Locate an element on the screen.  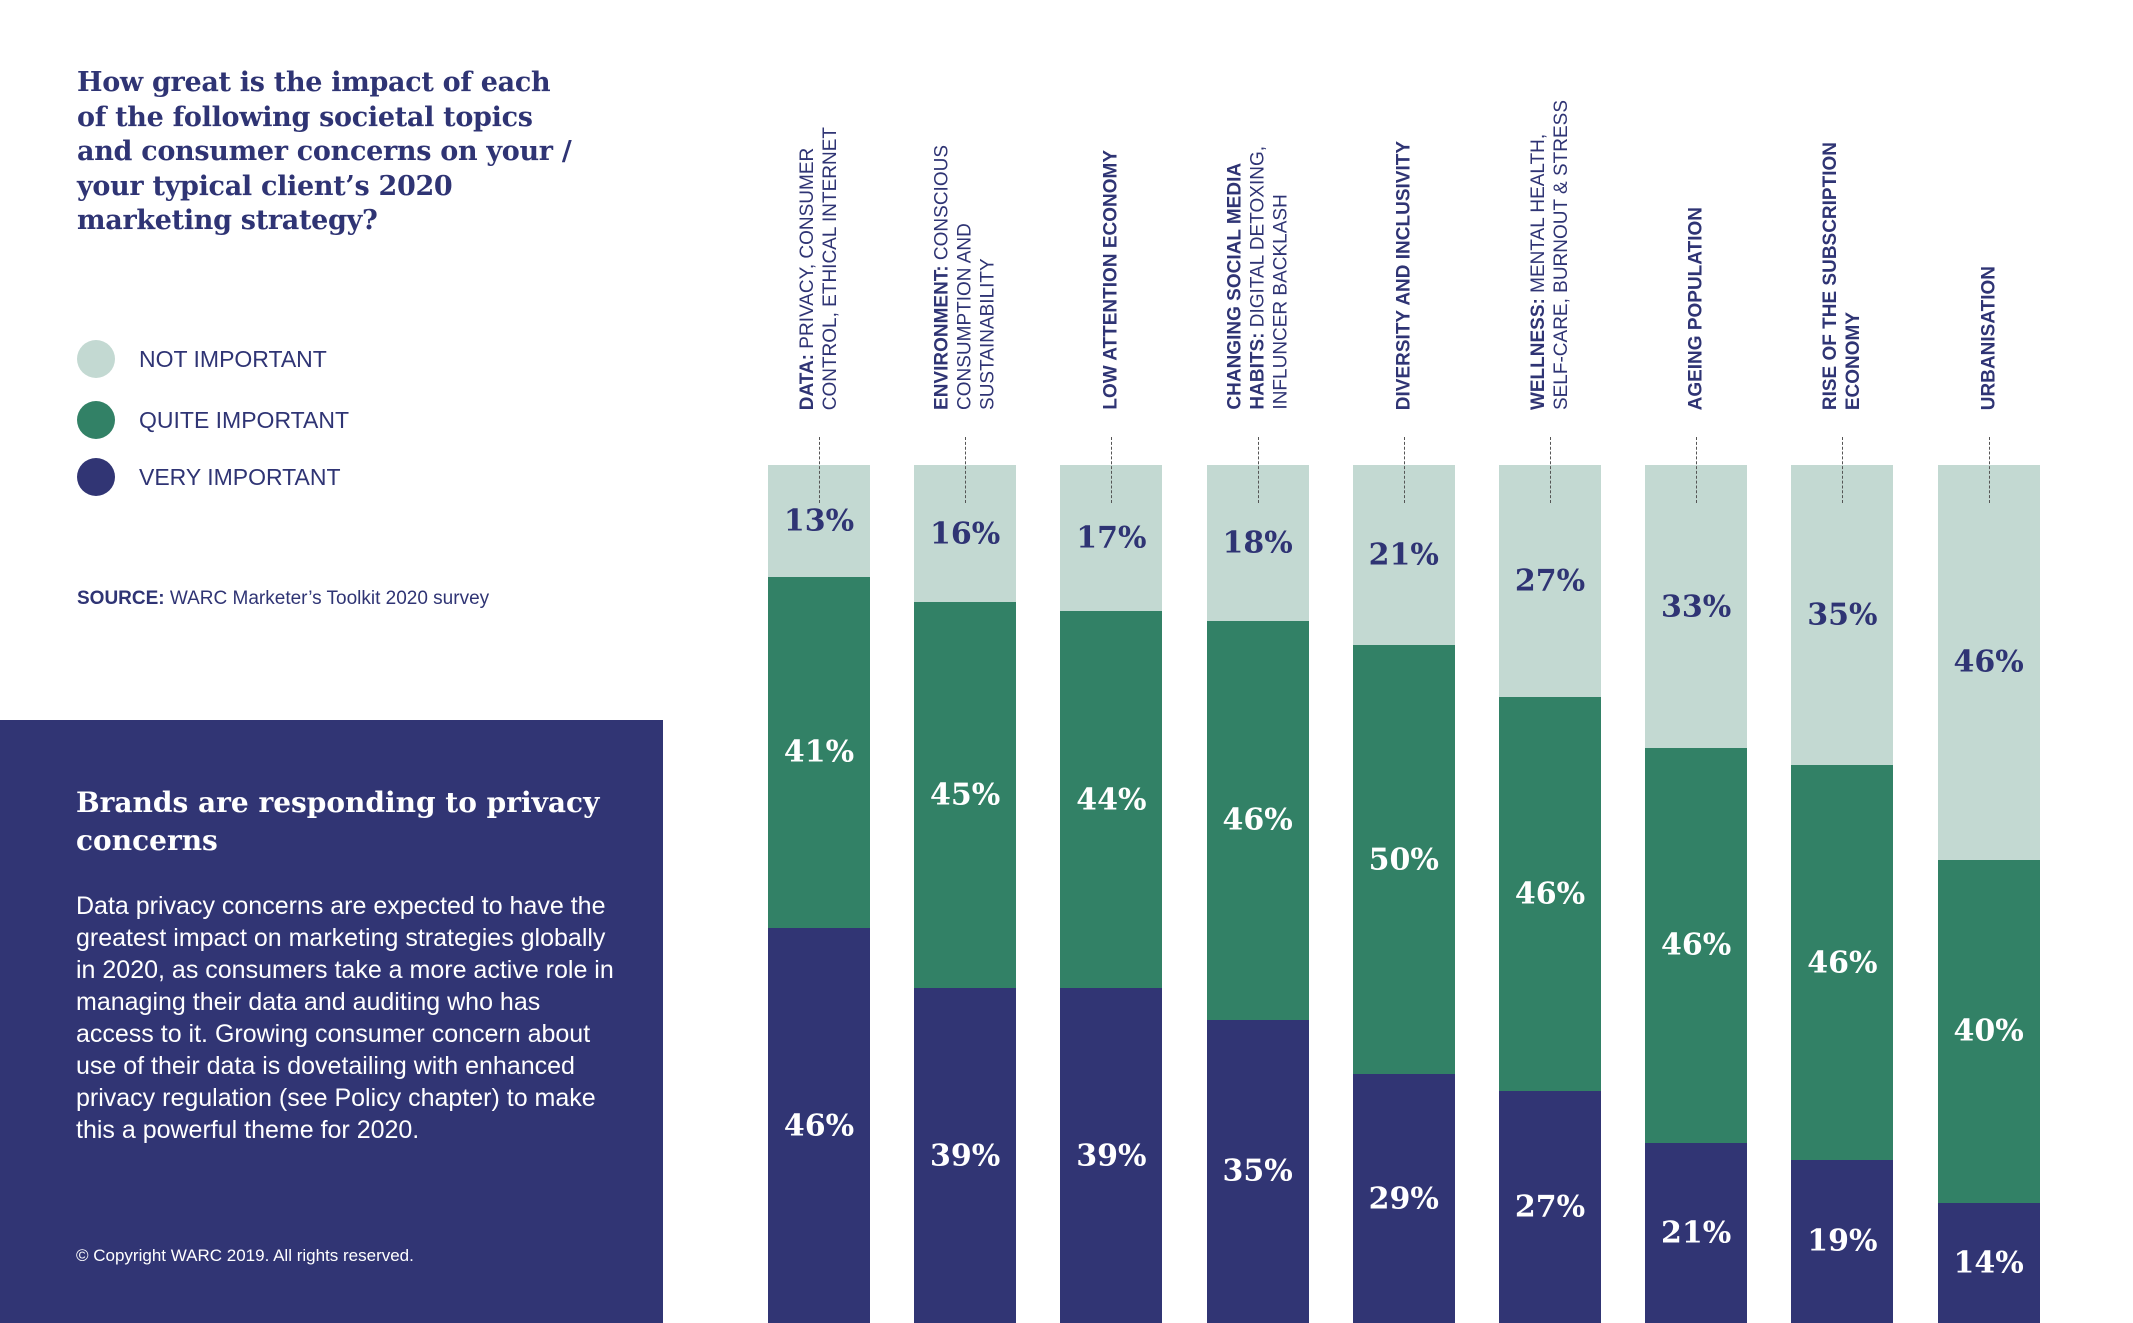
data-label: 40% is located at coordinates (1988, 1031).